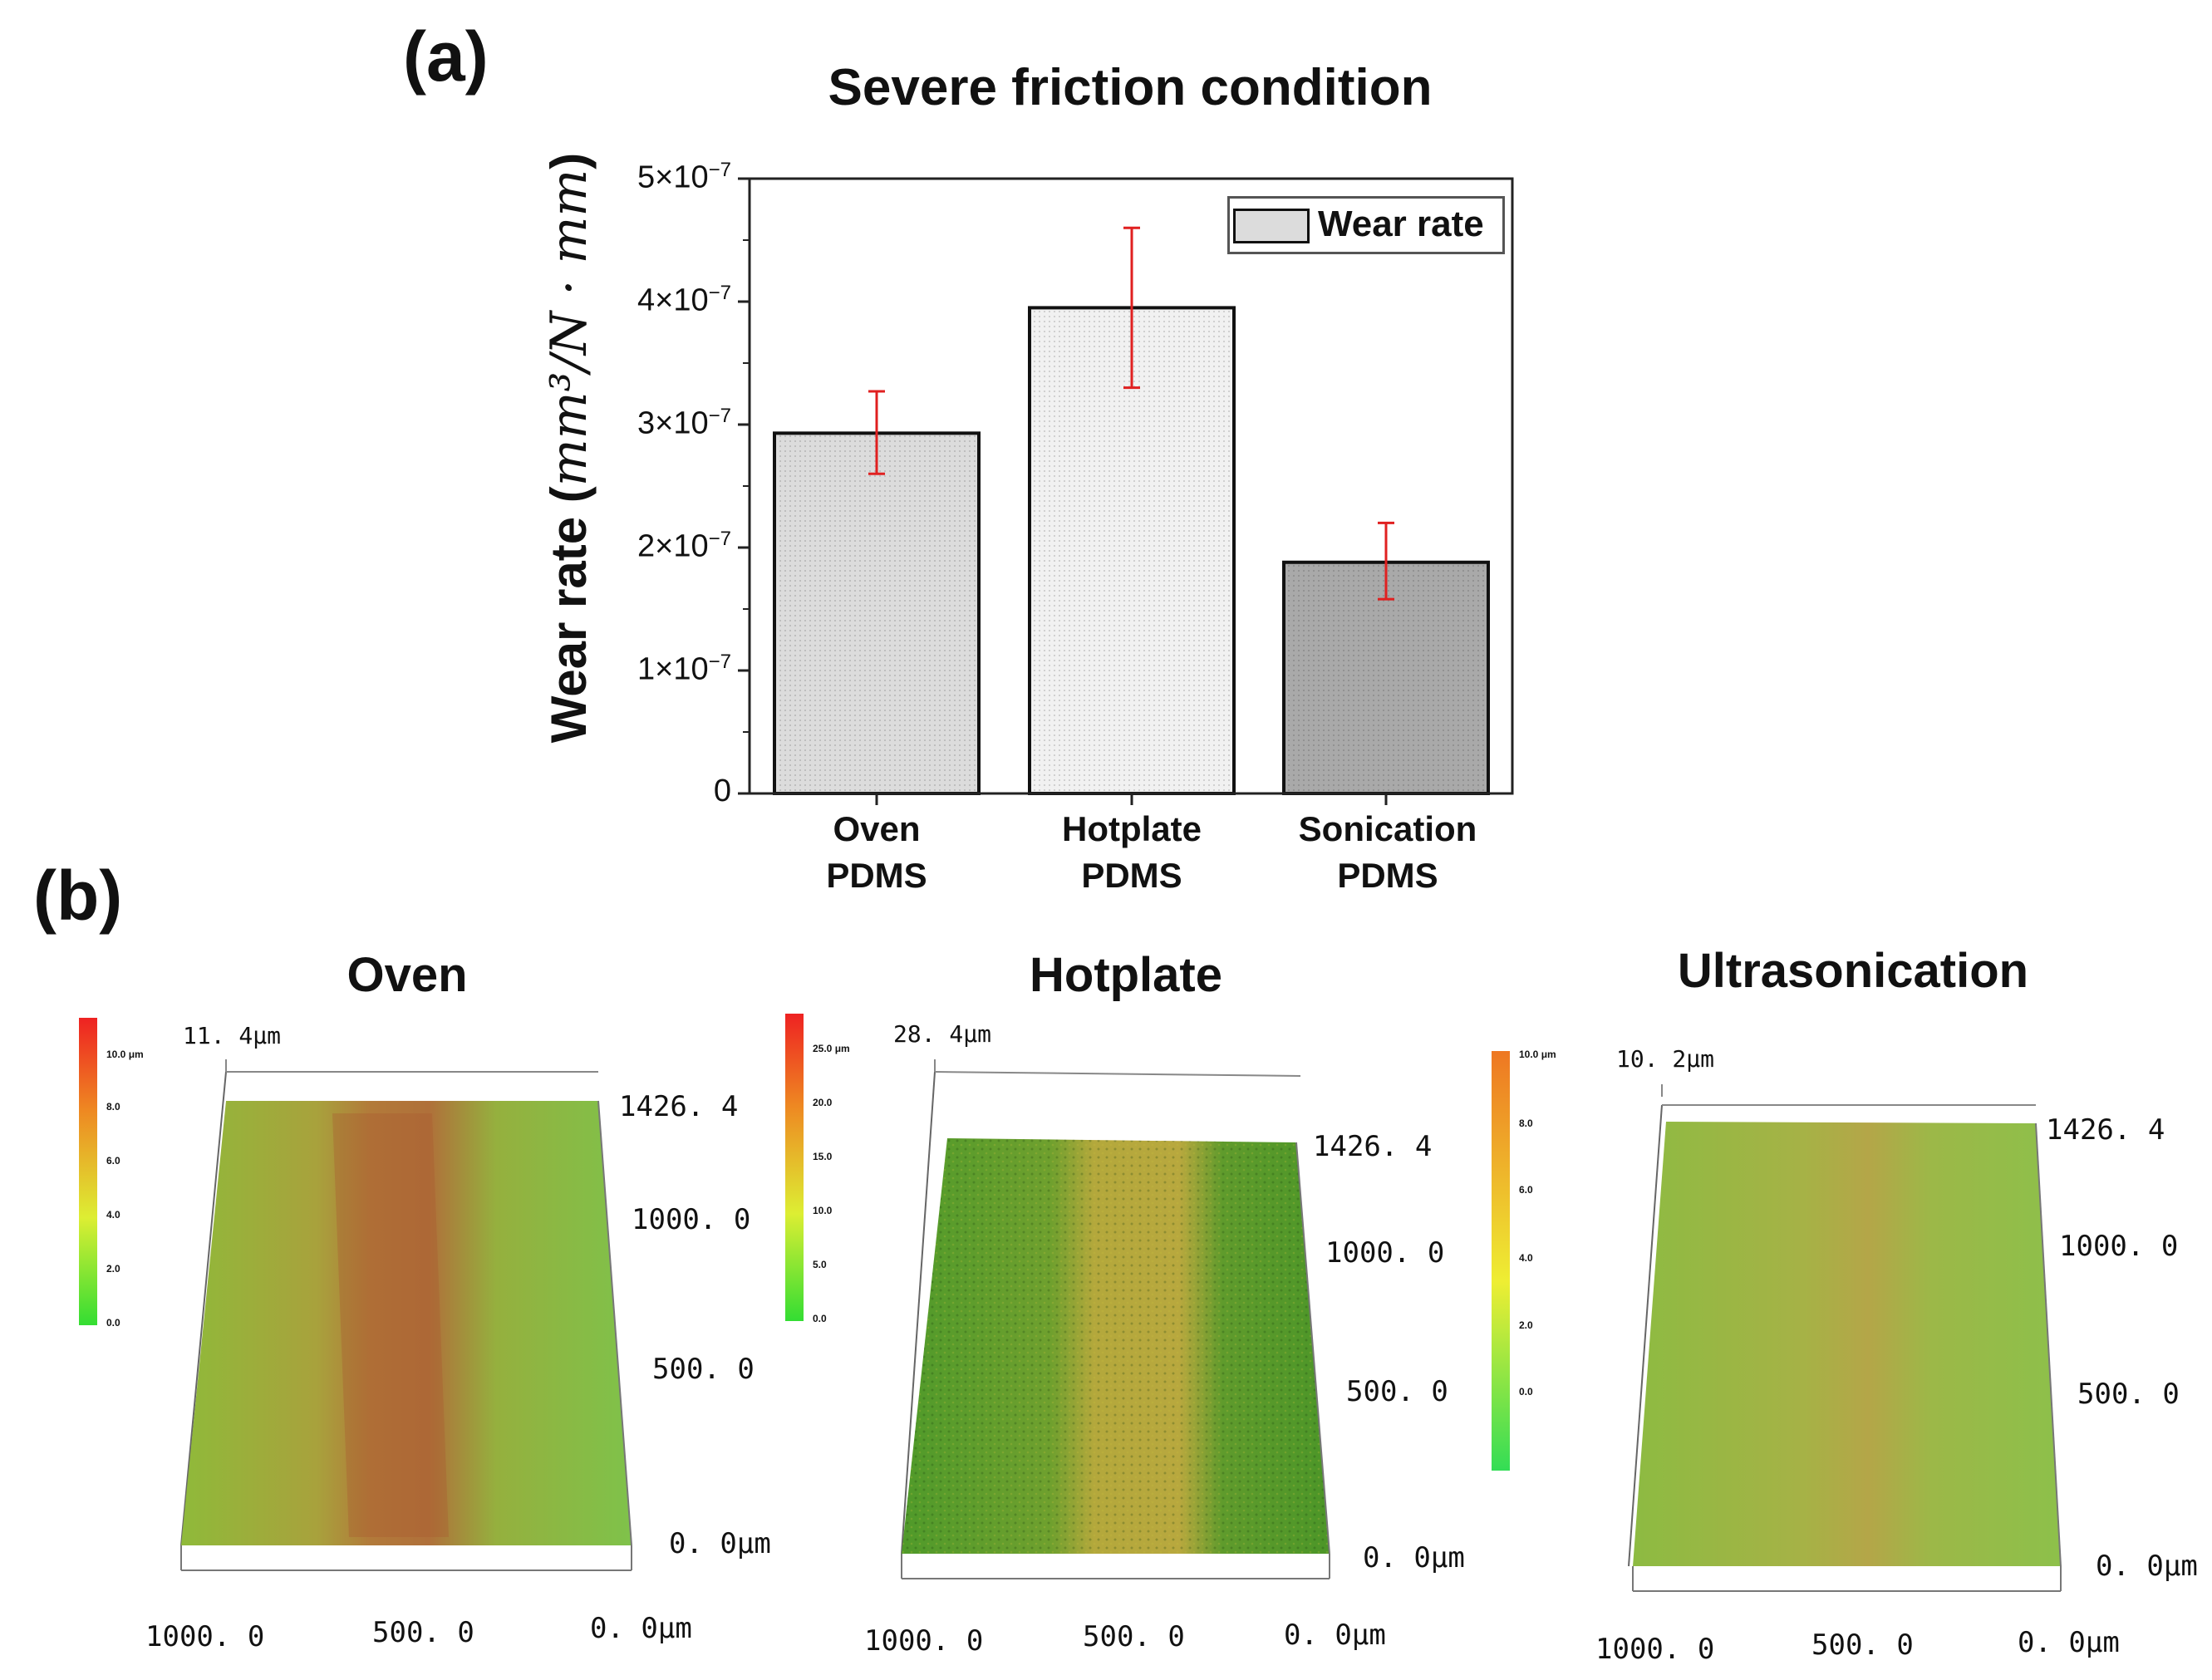 This screenshot has height=1680, width=2212. I want to click on ultrasonication-x-500: 500. 0, so click(1862, 1645).